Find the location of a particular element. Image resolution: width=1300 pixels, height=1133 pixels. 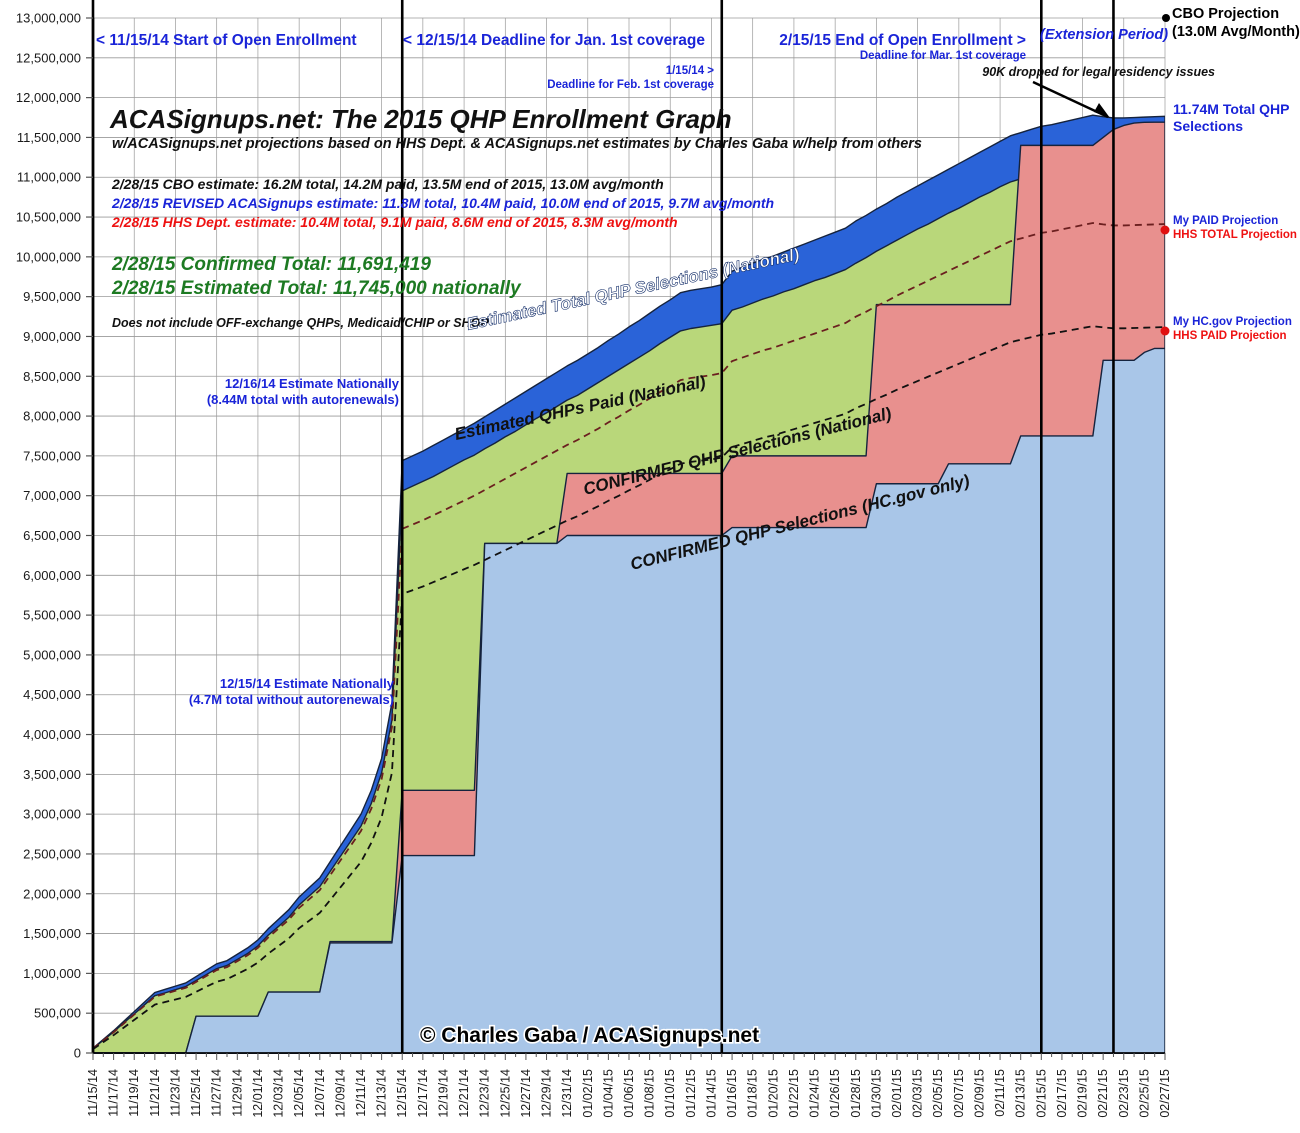

annotation-total-qhp-line2: Selections is located at coordinates (1208, 126).